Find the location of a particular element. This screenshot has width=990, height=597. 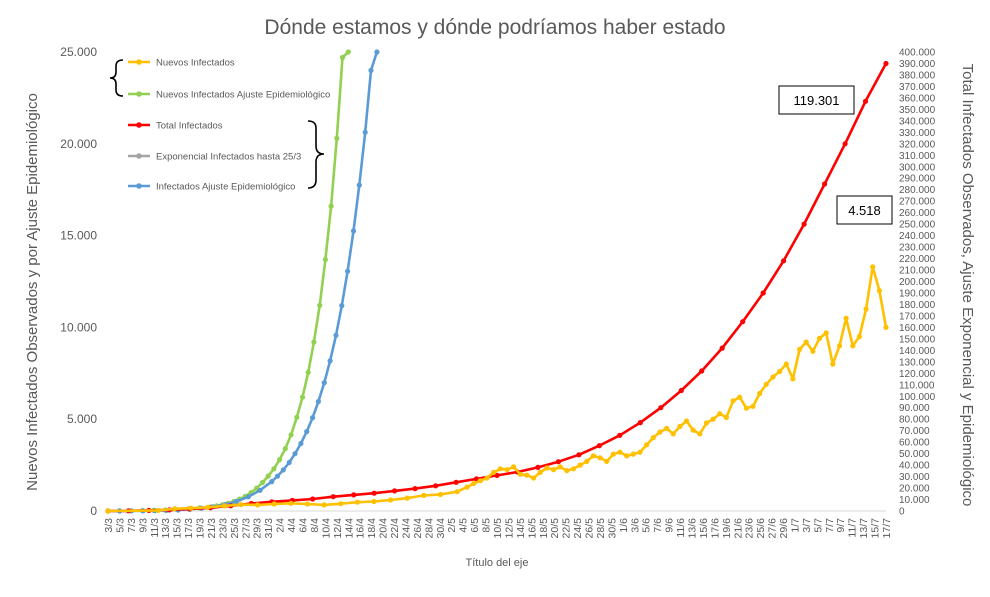

y-right-tick-label: 110.000 is located at coordinates (917, 385).